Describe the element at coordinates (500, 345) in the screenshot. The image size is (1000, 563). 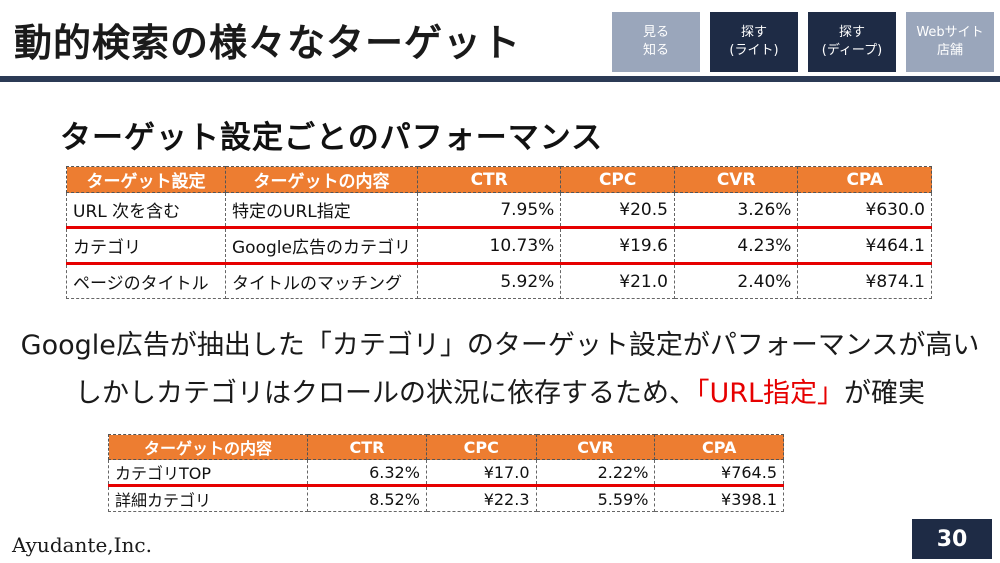
I see `summary-line-1: Google広告が抽出した「カテゴリ」のターゲット設定がパフォーマンスが高い` at that location.